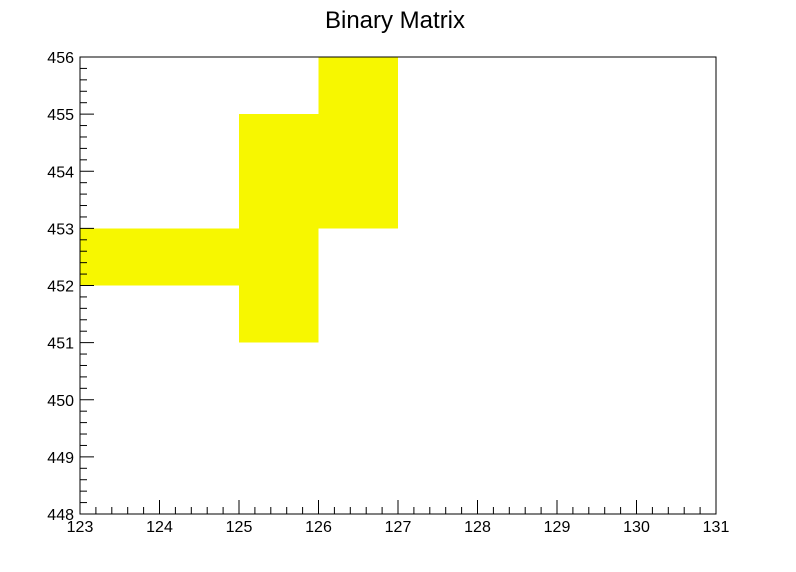  Describe the element at coordinates (80, 527) in the screenshot. I see `x-tick-label: 123` at that location.